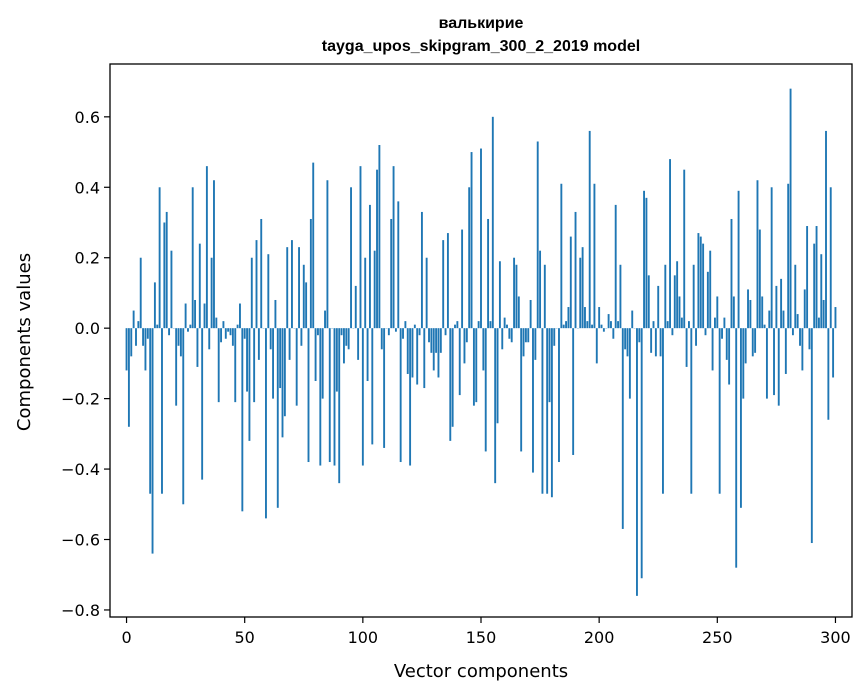 The width and height of the screenshot is (867, 696). What do you see at coordinates (481, 671) in the screenshot?
I see `x-axis-label: Vector components` at bounding box center [481, 671].